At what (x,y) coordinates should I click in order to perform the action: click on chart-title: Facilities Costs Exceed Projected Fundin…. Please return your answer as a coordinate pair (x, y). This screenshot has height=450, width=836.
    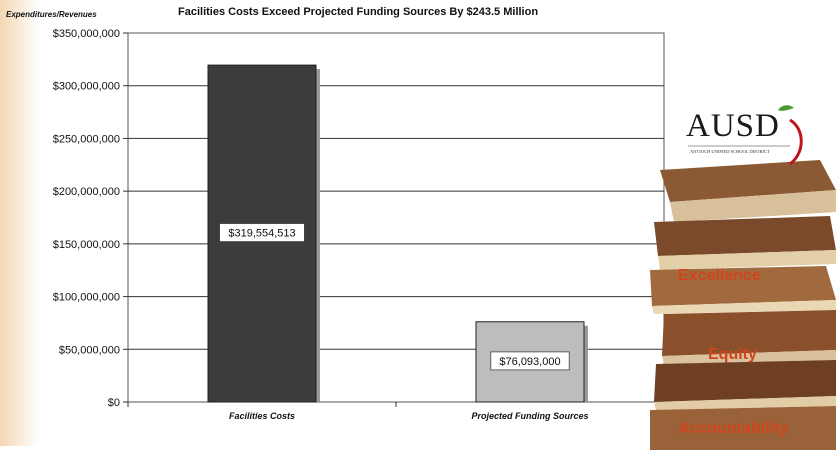
    Looking at the image, I should click on (358, 12).